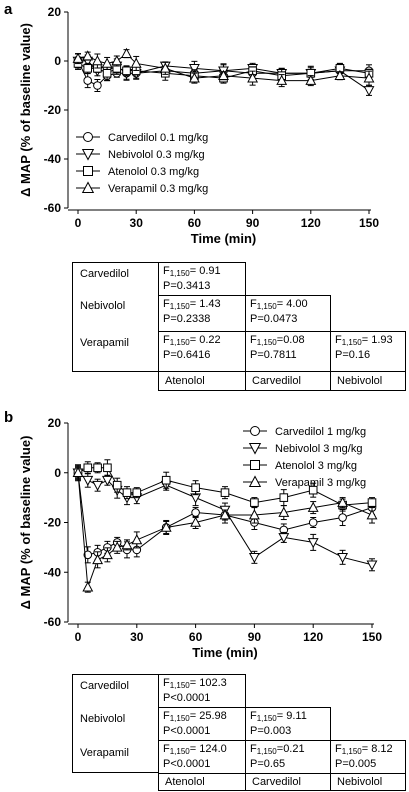 This screenshot has width=409, height=792. Describe the element at coordinates (274, 319) in the screenshot. I see `p-value: P=0.0473` at that location.